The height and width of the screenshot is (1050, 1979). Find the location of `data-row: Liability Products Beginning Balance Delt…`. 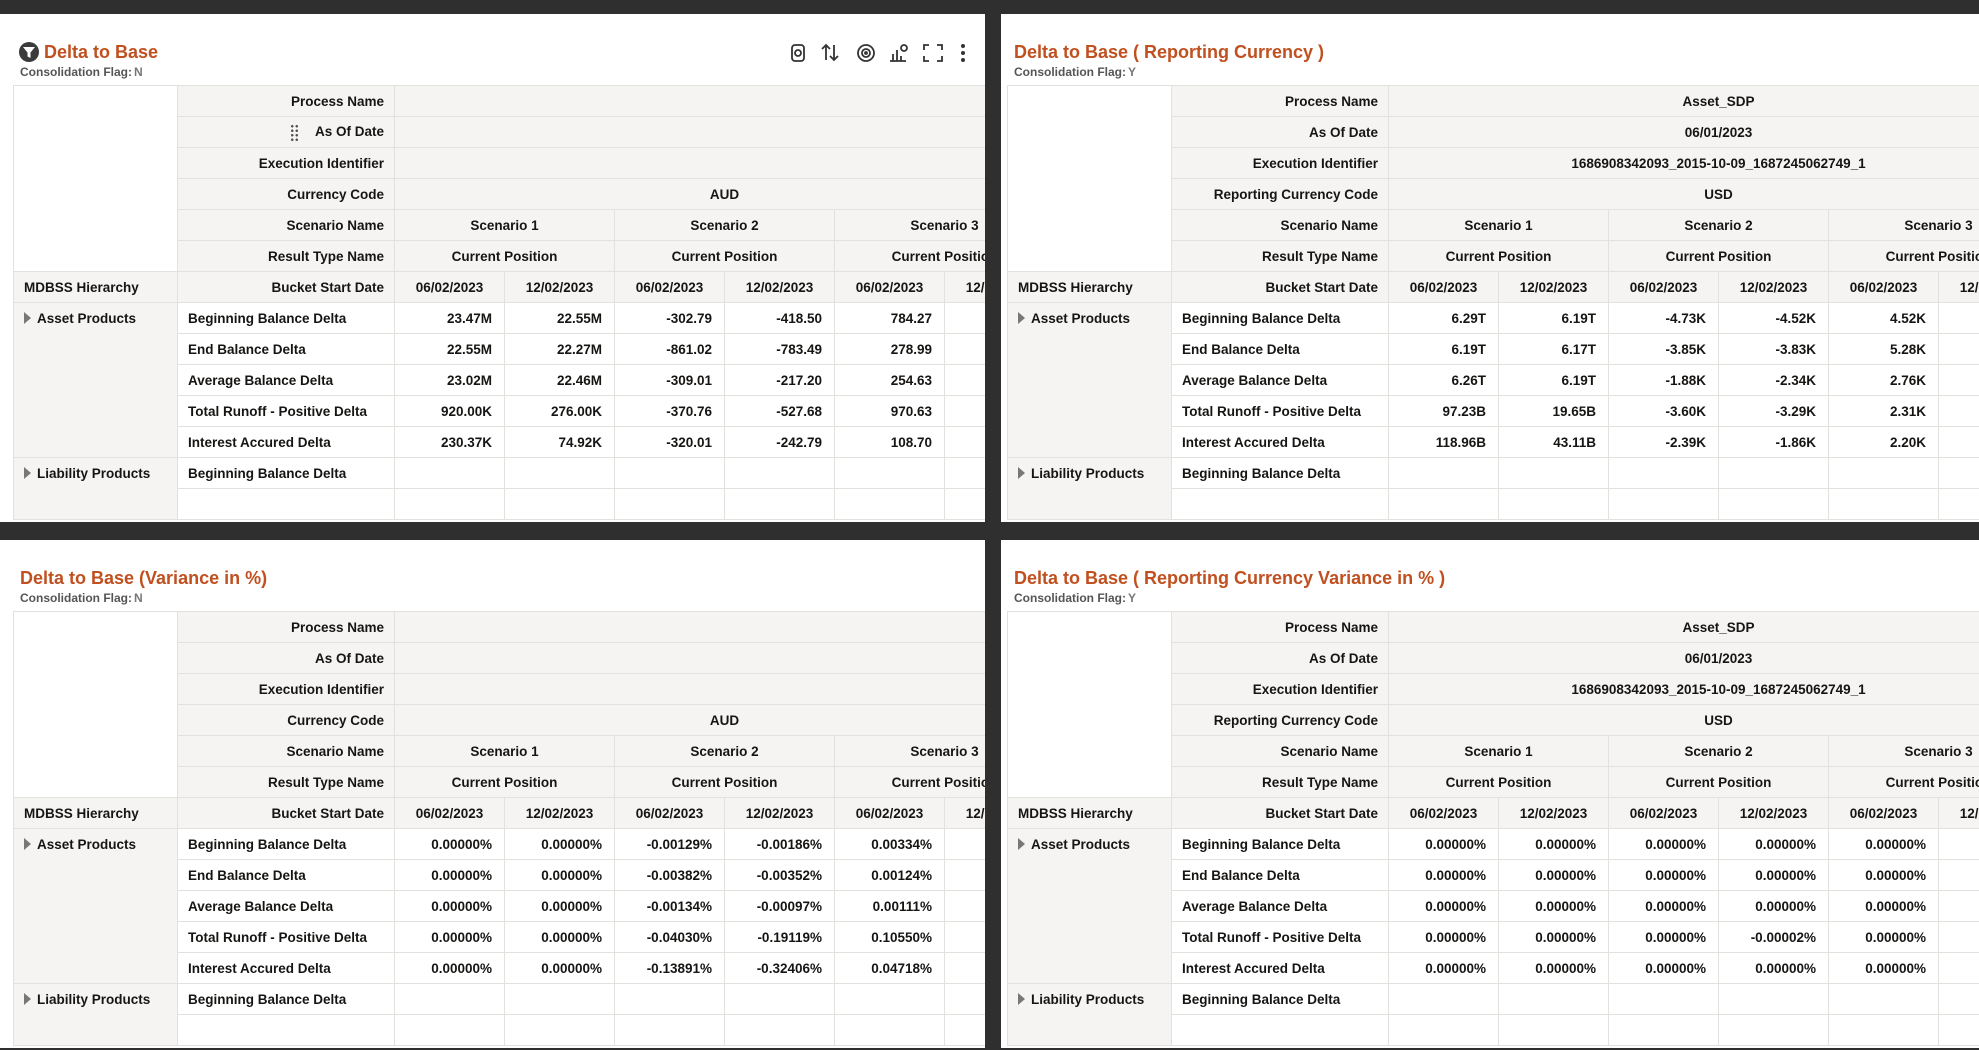

data-row: Liability Products Beginning Balance Delt… is located at coordinates (1493, 488).